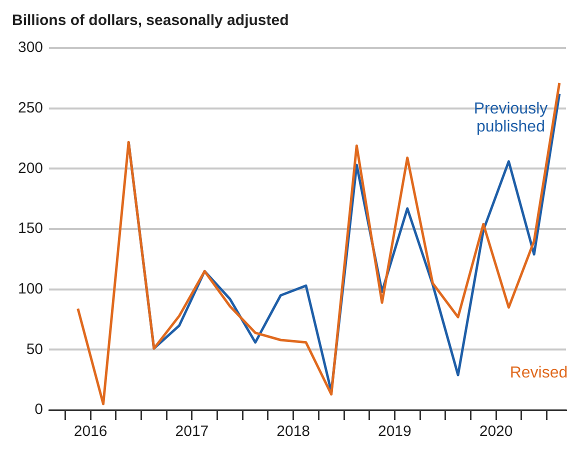 The width and height of the screenshot is (582, 452). What do you see at coordinates (539, 373) in the screenshot?
I see `text: Revised` at bounding box center [539, 373].